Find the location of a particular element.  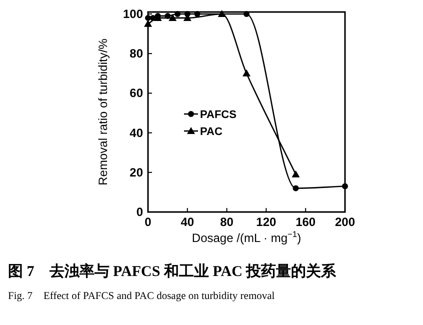

y-tick-label: 40 is located at coordinates (137, 133).